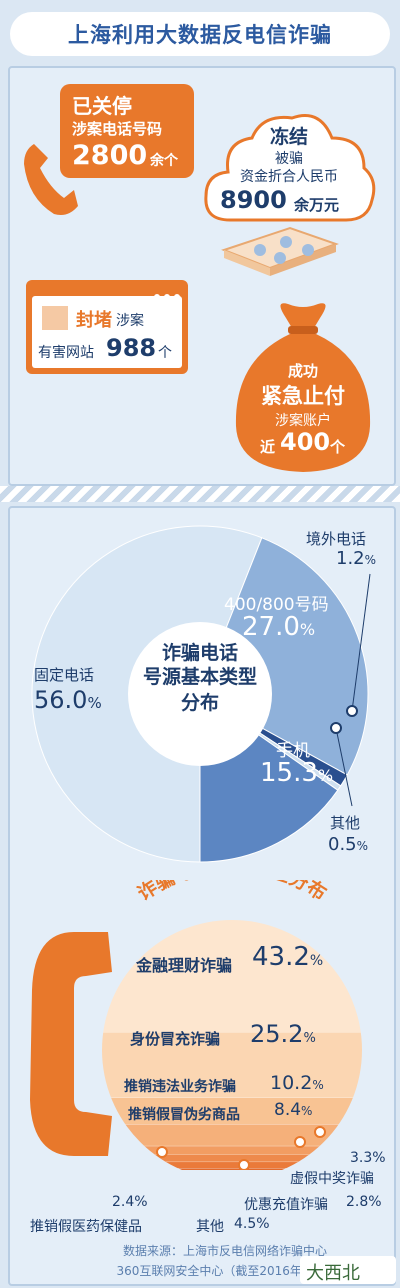 The image size is (400, 1288). What do you see at coordinates (199, 677) in the screenshot?
I see `pie-center-line-2: 号源基本类型` at bounding box center [199, 677].